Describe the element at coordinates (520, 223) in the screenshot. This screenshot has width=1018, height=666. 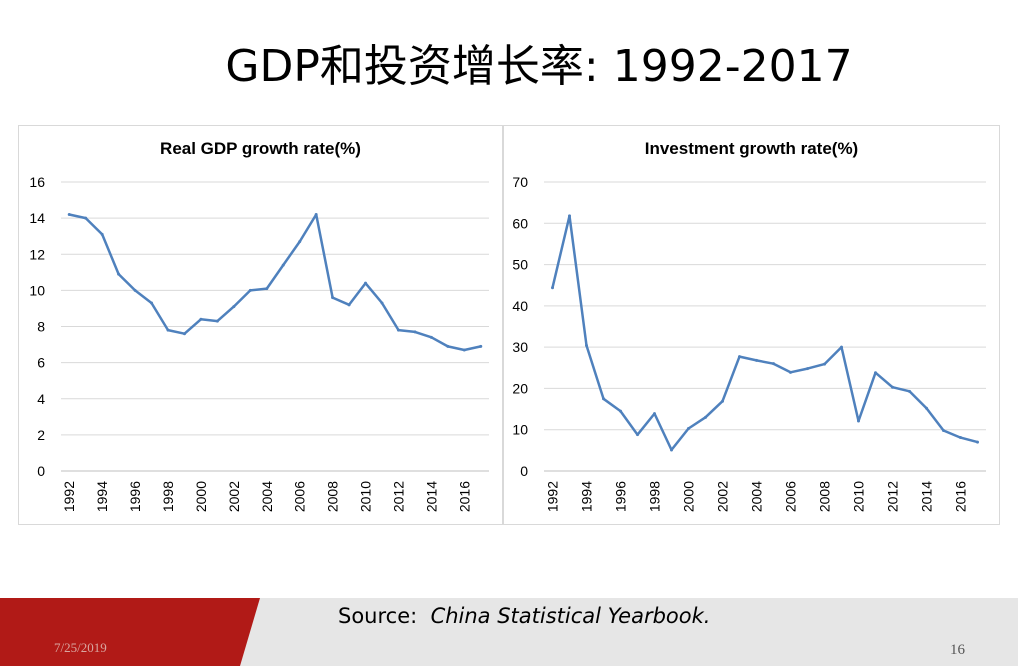
I see `y-tick-label: 60` at that location.